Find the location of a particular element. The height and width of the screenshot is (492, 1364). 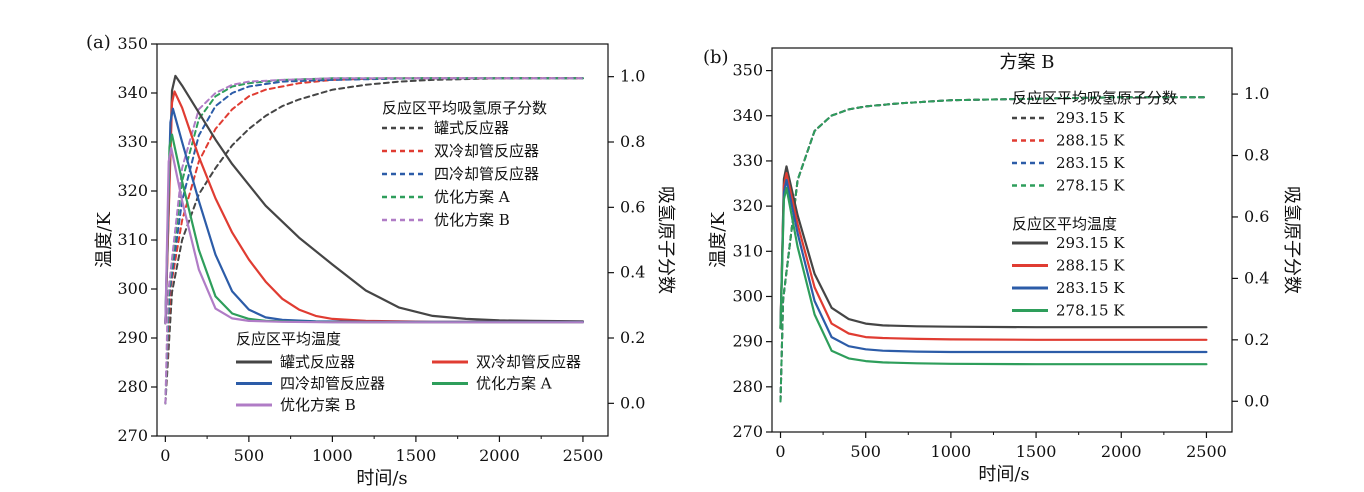

panel-b-title: 方案 B is located at coordinates (1027, 62).